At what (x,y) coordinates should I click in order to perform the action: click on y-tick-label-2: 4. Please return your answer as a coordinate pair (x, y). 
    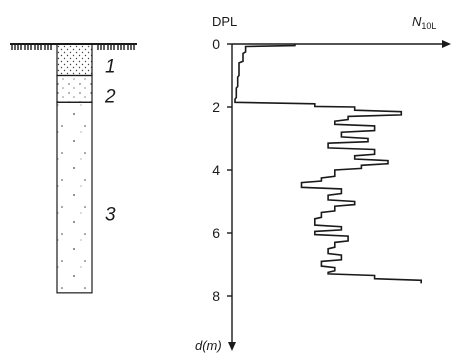
    Looking at the image, I should click on (216, 170).